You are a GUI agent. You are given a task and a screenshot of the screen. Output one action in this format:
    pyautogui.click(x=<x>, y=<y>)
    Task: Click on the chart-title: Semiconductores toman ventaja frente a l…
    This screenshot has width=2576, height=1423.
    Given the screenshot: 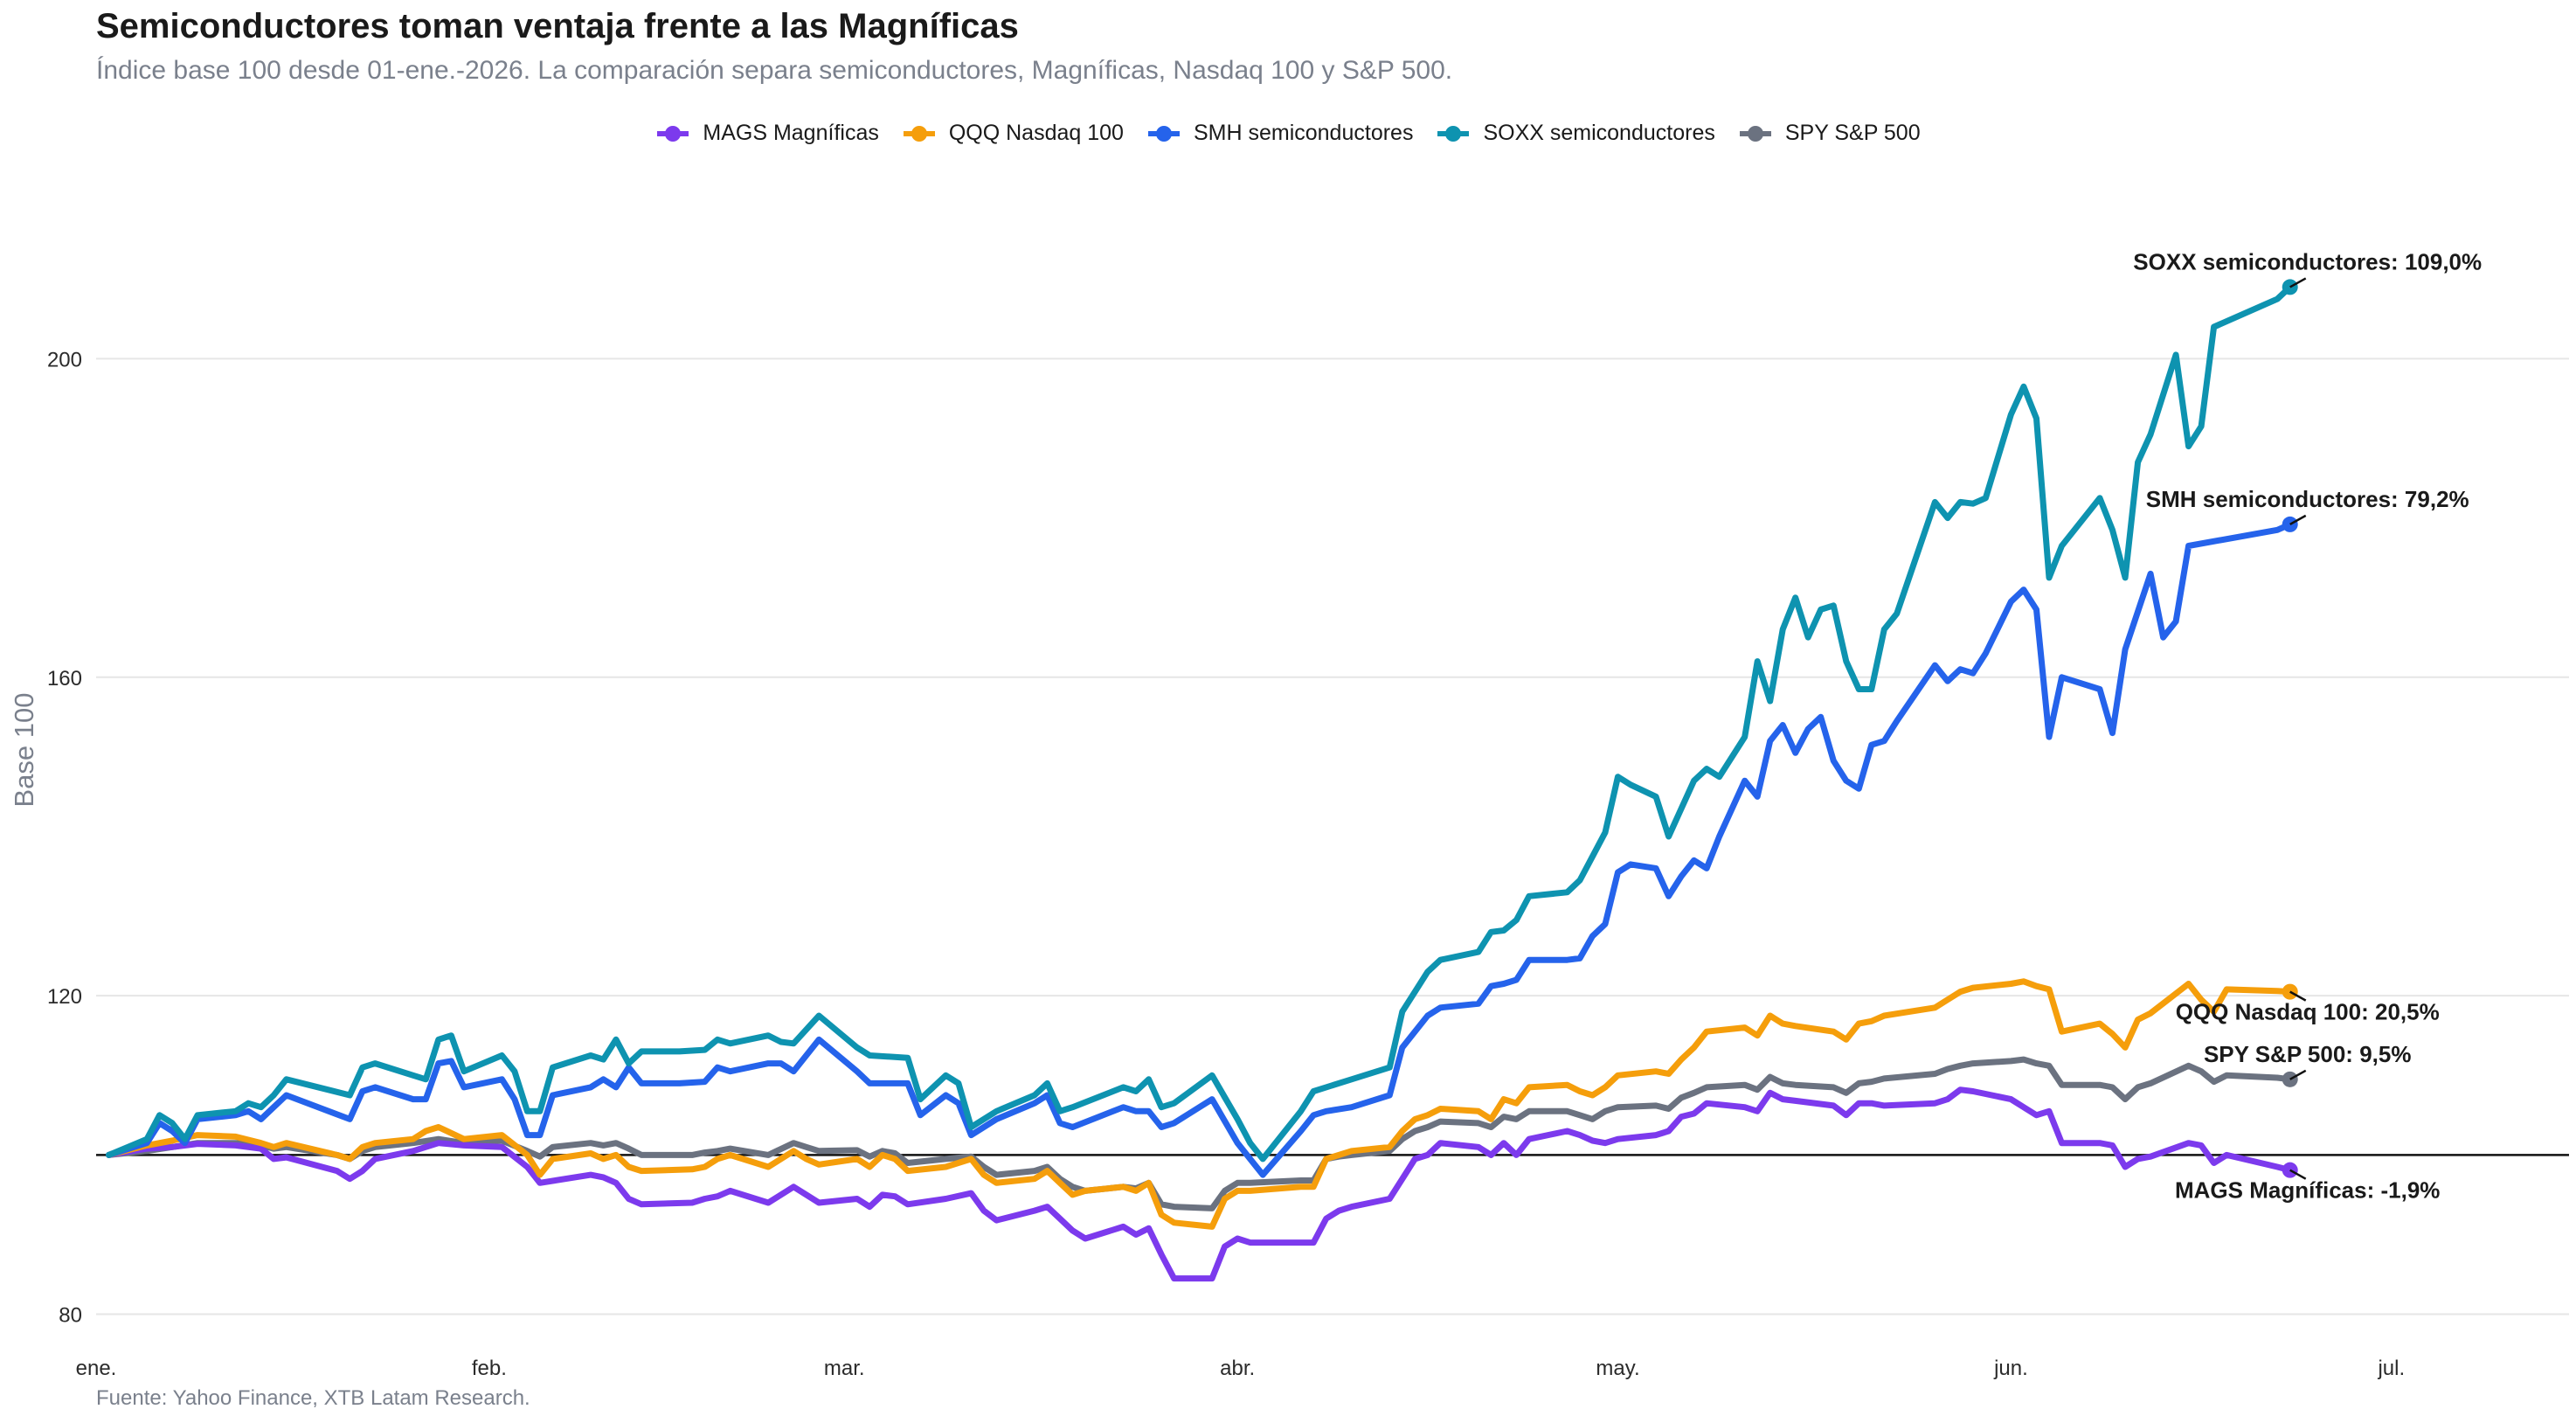 What is the action you would take?
    pyautogui.click(x=557, y=26)
    